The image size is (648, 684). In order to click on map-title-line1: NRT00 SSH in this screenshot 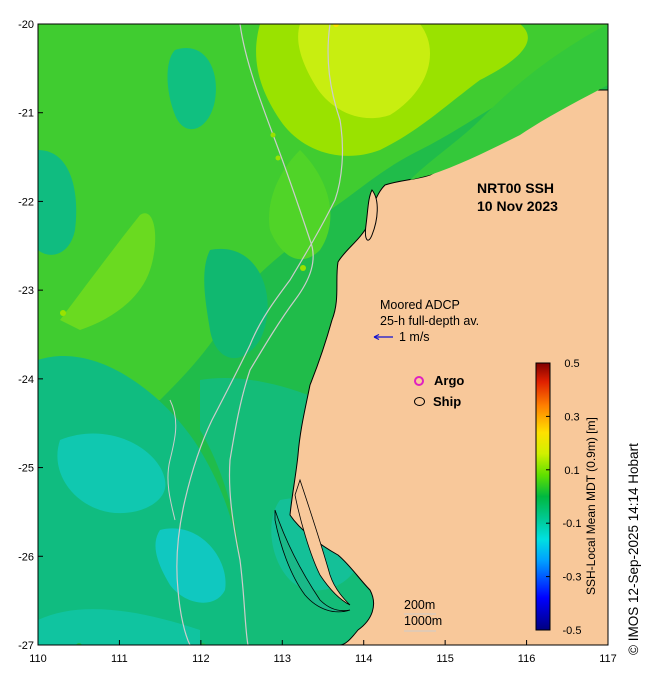, I will do `click(516, 188)`.